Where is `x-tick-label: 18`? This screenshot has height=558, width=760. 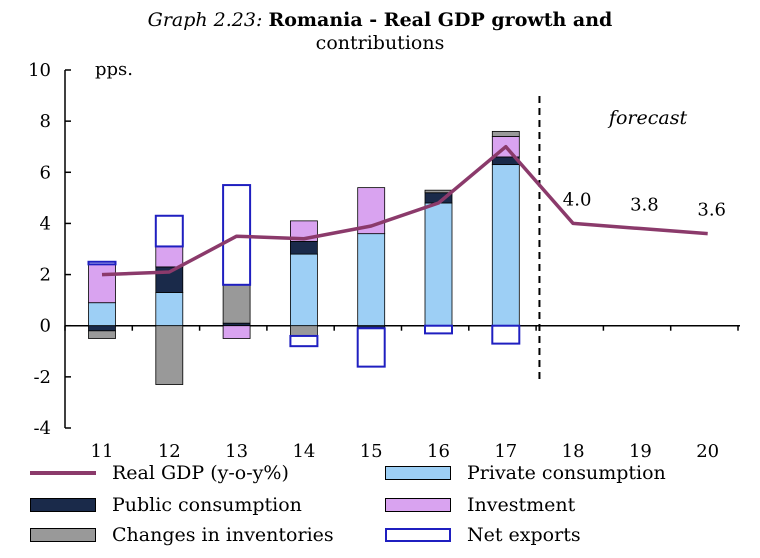 x-tick-label: 18 is located at coordinates (573, 451).